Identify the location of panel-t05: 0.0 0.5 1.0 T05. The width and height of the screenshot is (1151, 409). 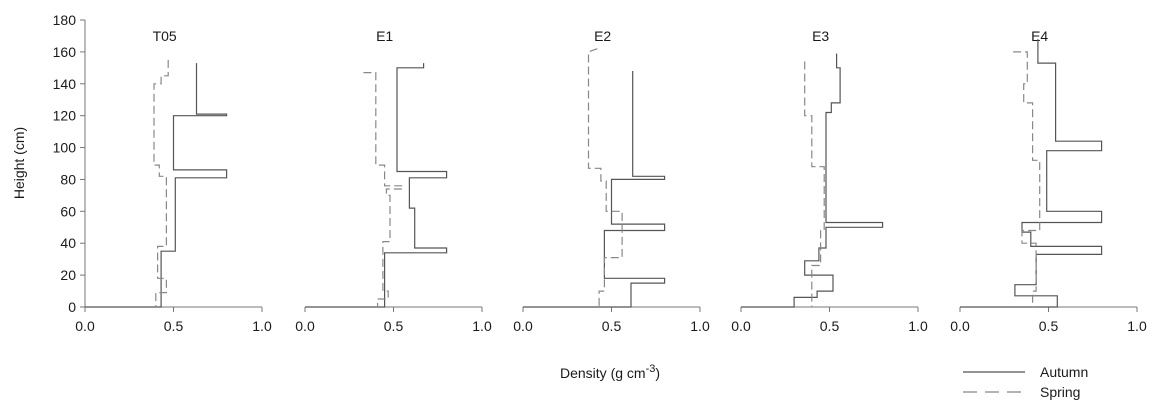
(173, 181).